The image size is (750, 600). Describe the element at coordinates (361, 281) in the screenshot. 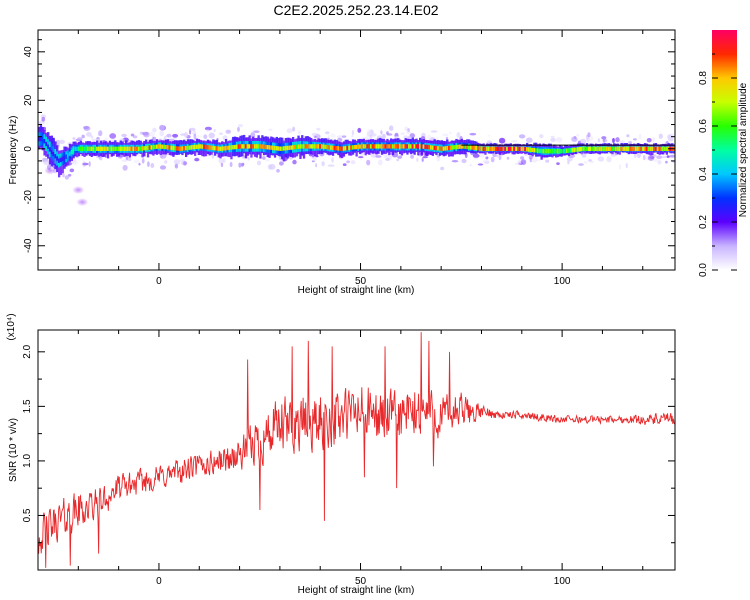

I see `spectrogram-x-tick-label: 50` at that location.